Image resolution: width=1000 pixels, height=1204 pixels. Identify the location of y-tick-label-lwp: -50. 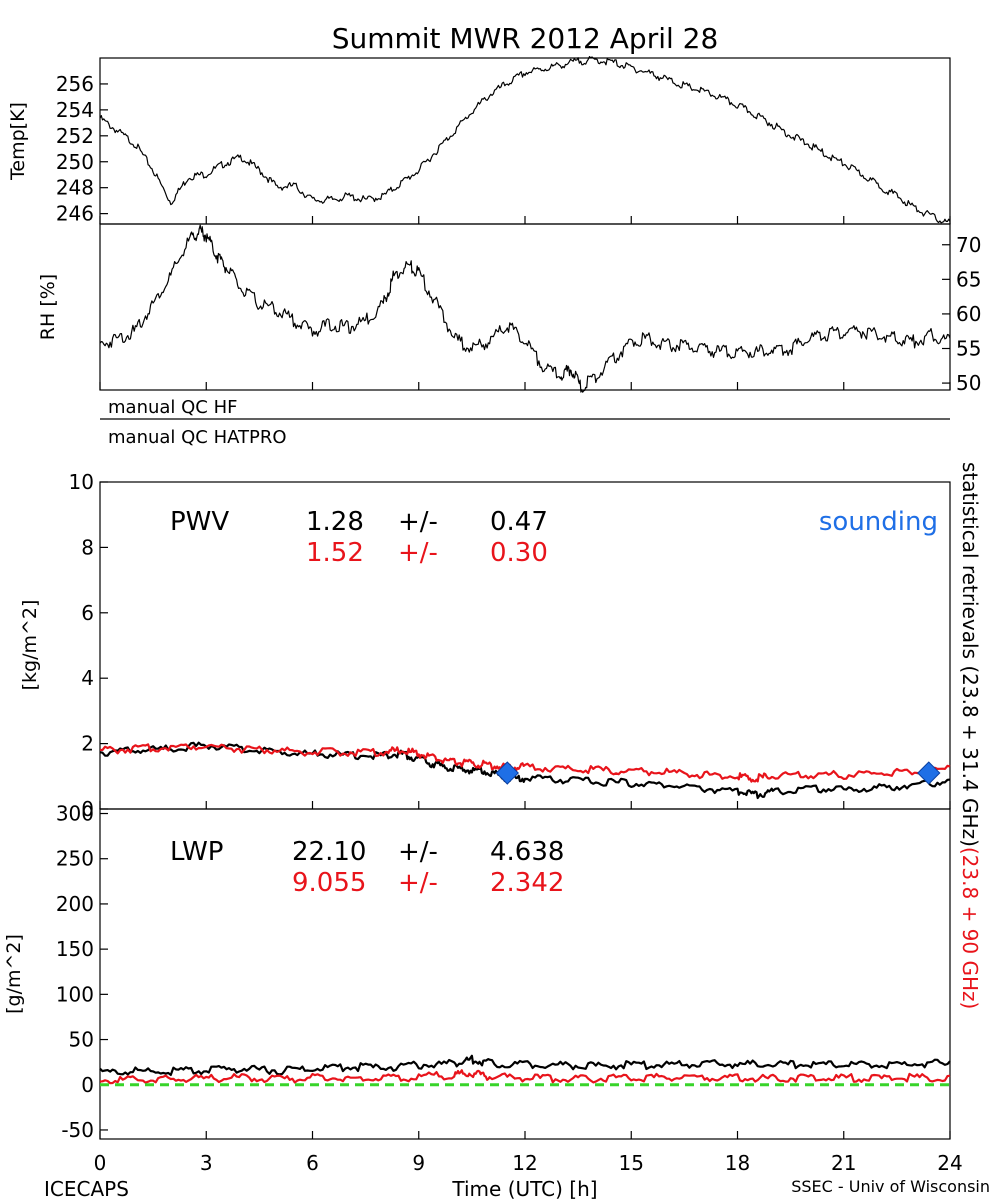
(77, 1130).